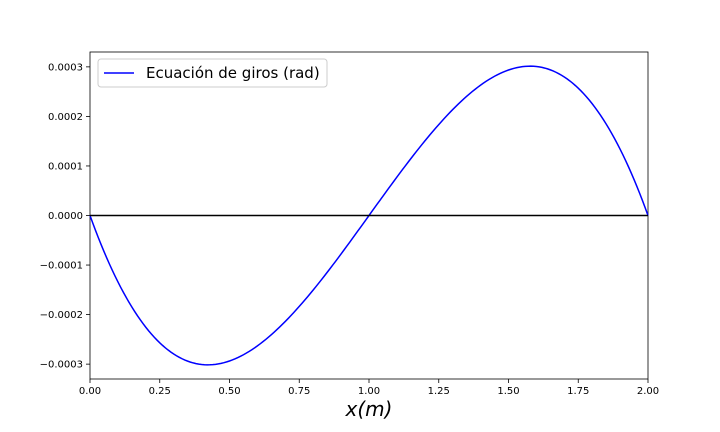 This screenshot has height=432, width=720. I want to click on y-tick-label: −0.0003, so click(61, 365).